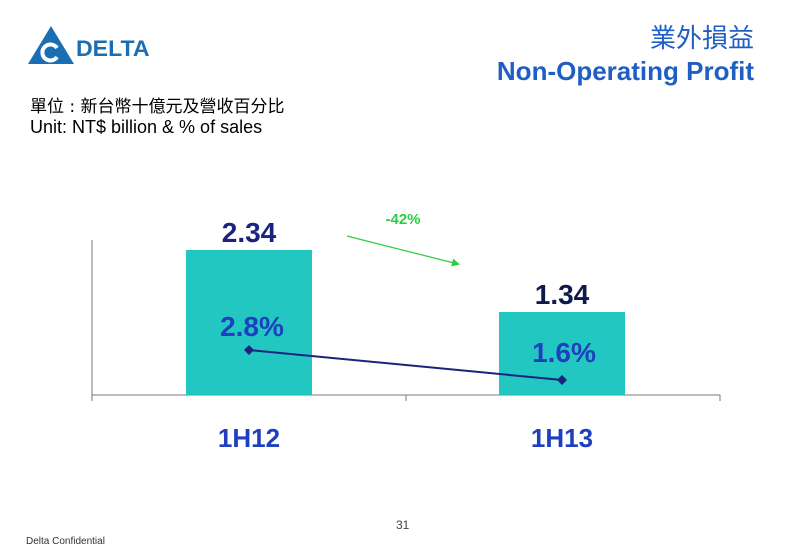  I want to click on delta-logo, so click(91, 45).